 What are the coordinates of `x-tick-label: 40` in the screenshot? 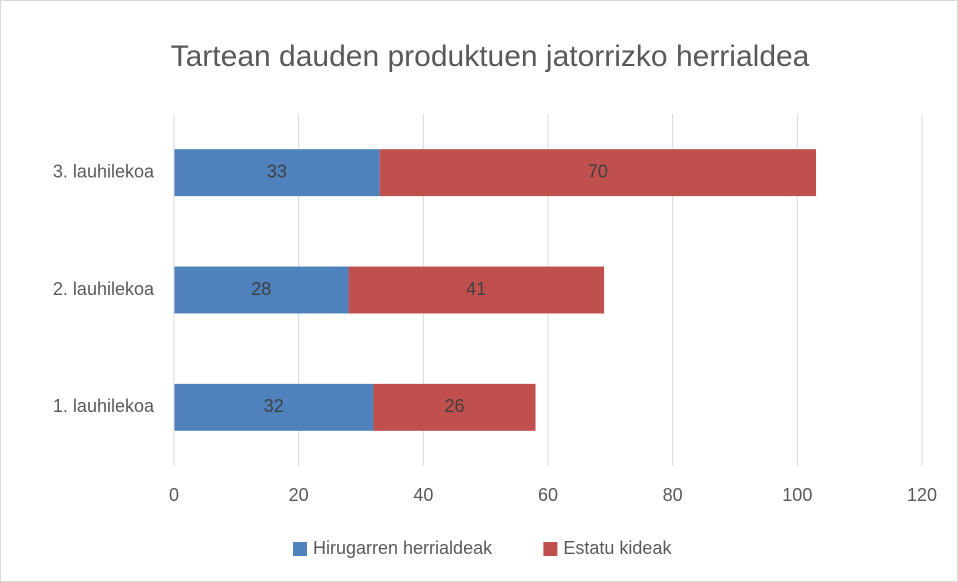 It's located at (423, 495).